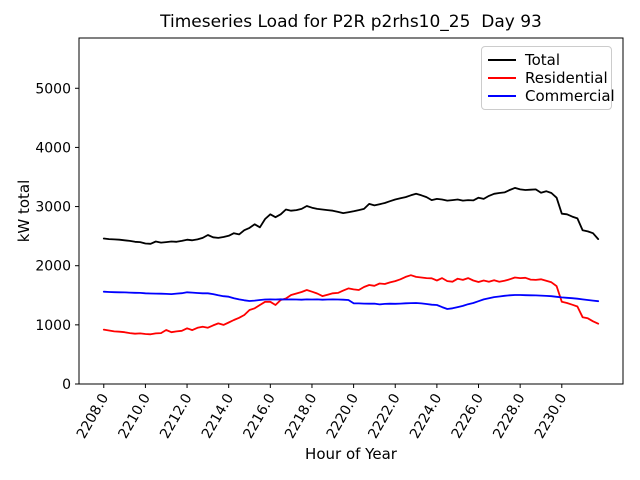 Image resolution: width=640 pixels, height=480 pixels. I want to click on x-tick-label: 2214.0, so click(218, 416).